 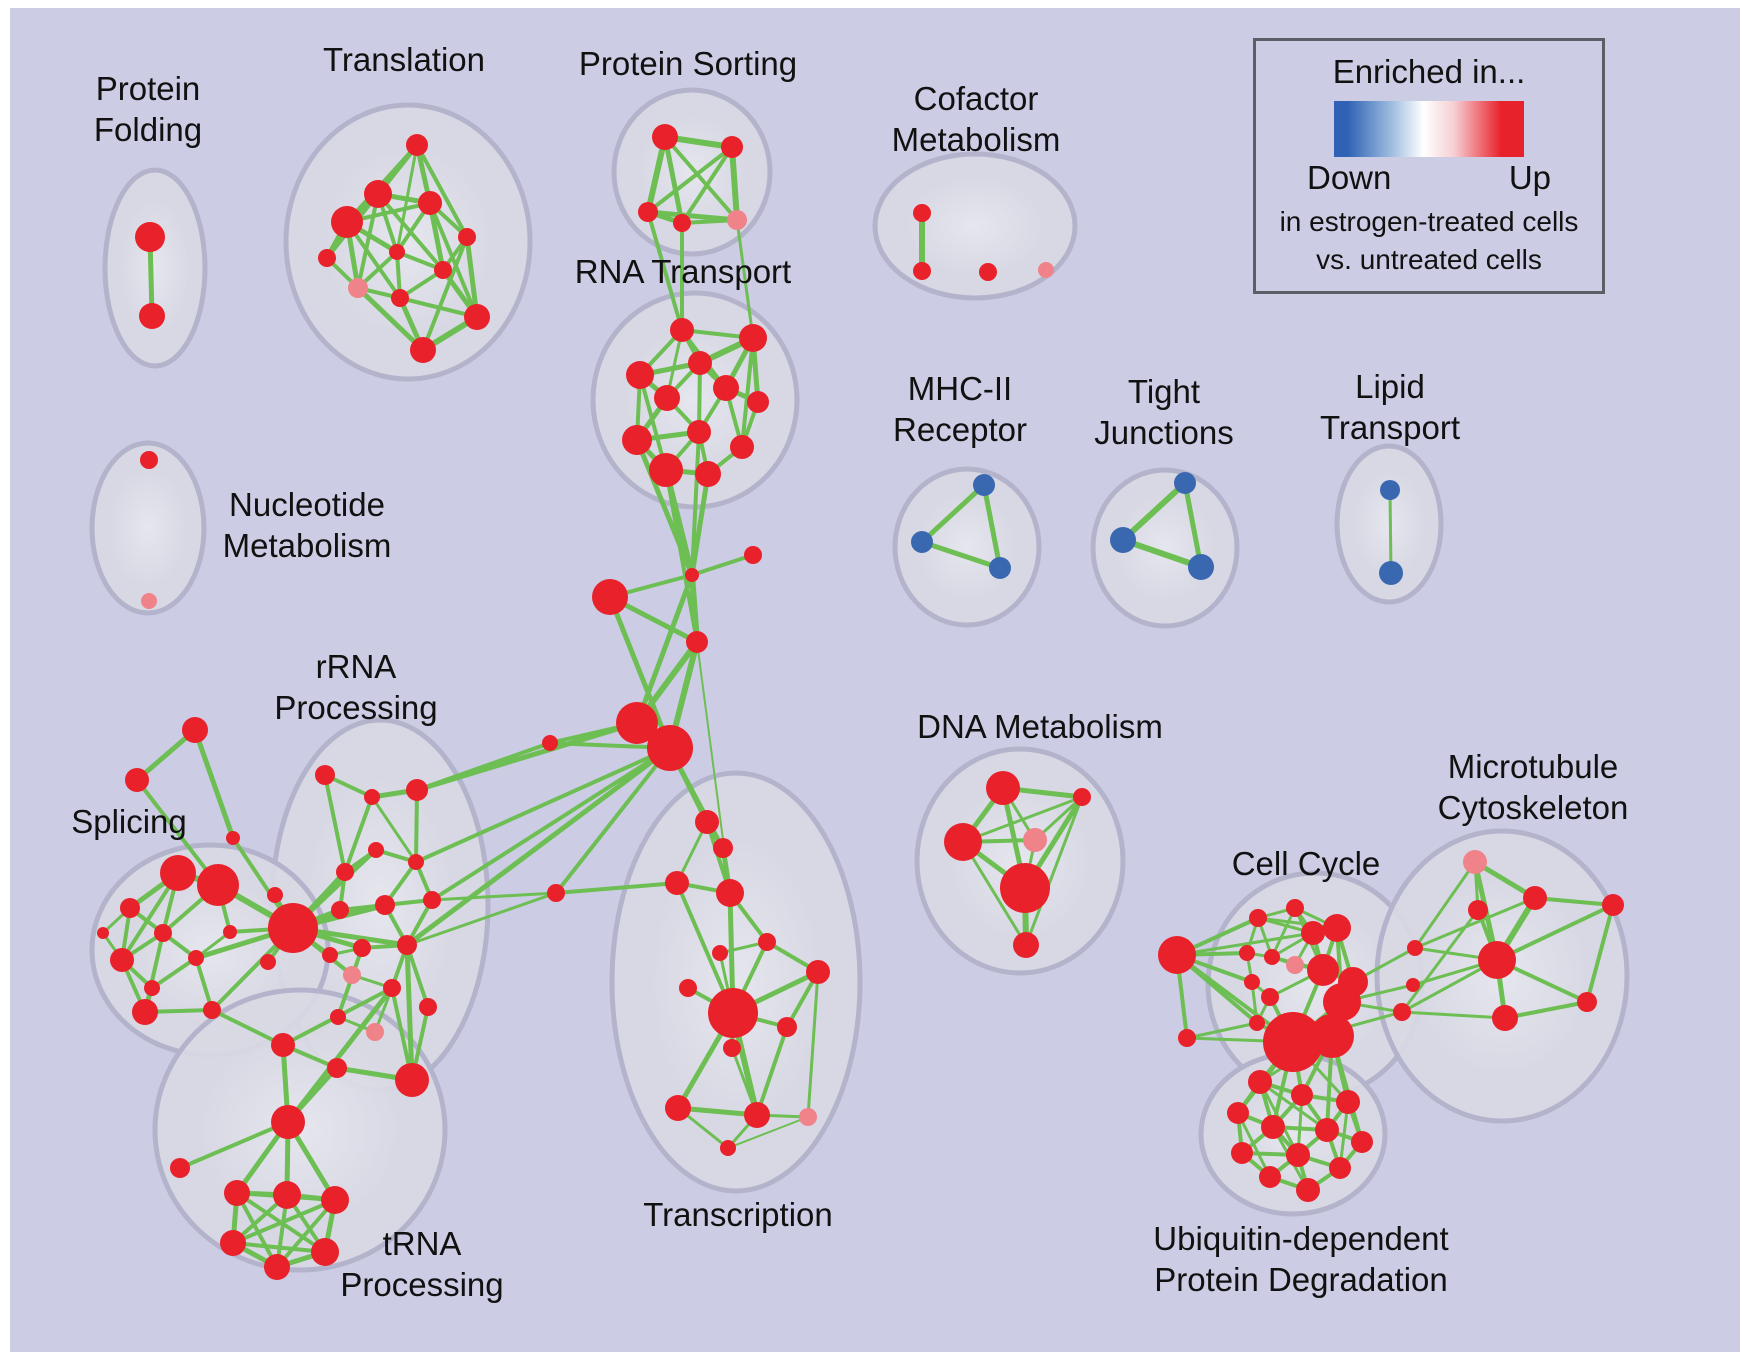 I want to click on node-s6, so click(x=196, y=958).